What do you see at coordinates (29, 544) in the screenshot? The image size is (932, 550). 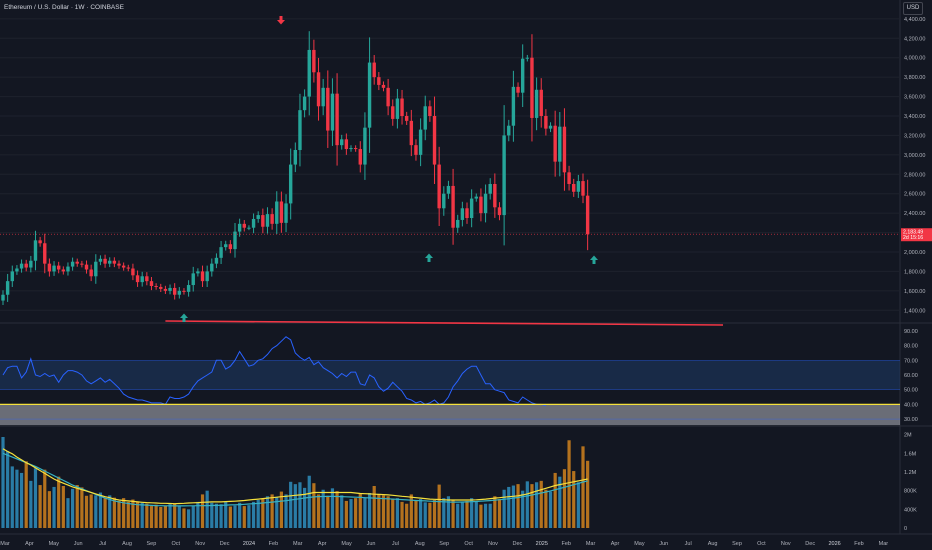 I see `time-tick-label: Apr` at bounding box center [29, 544].